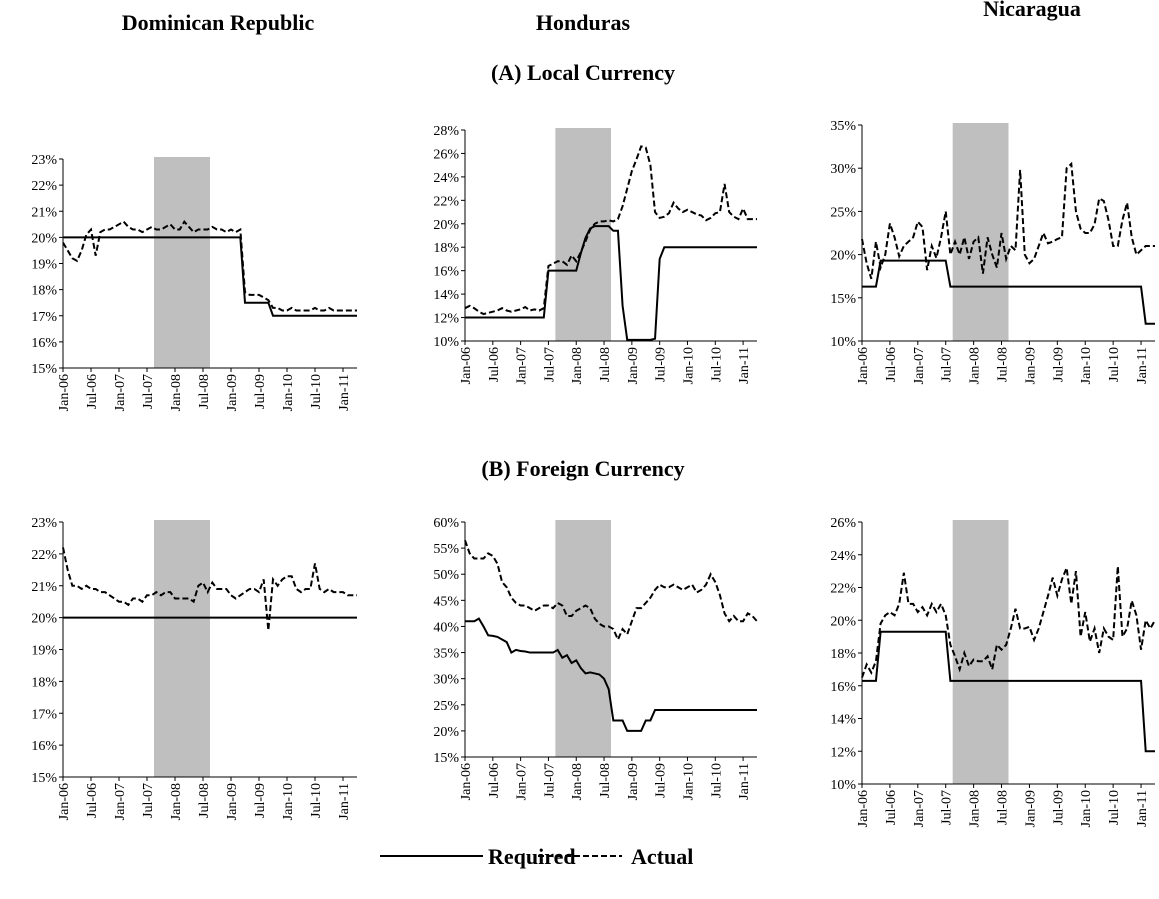 Image resolution: width=1159 pixels, height=899 pixels. I want to click on y-tick-label: 40%, so click(446, 627).